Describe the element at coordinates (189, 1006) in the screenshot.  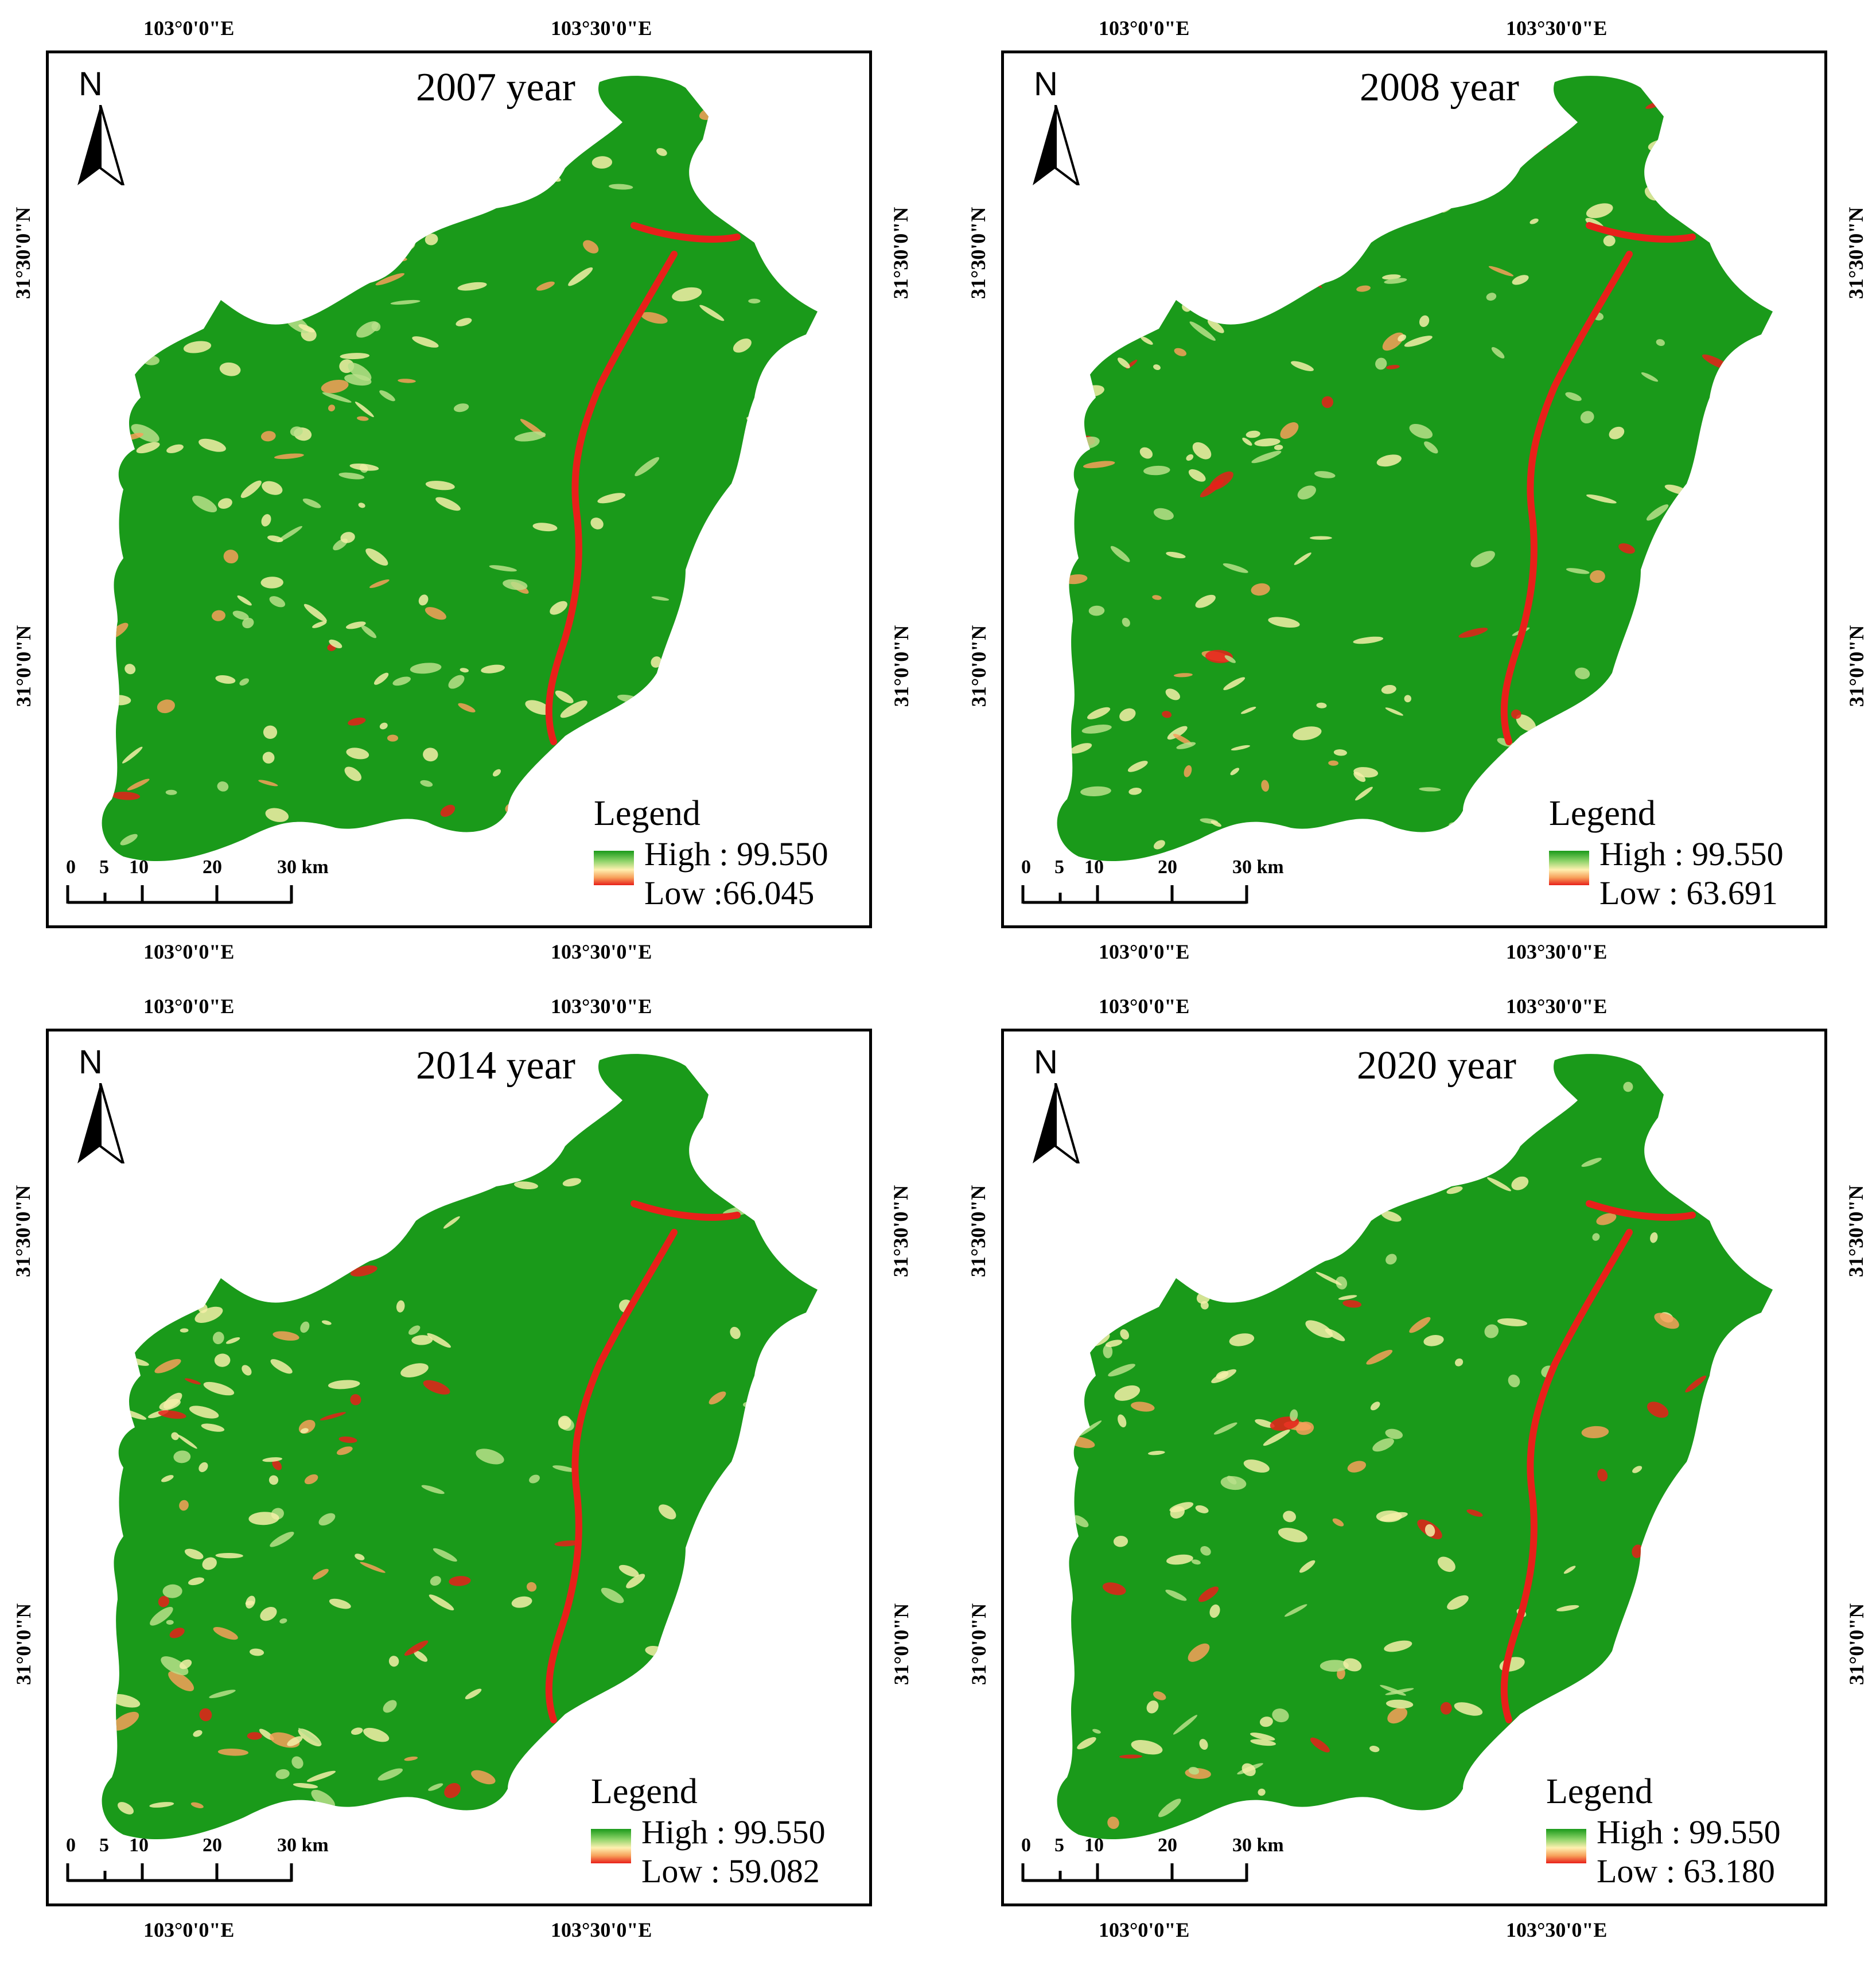
I see `lon-label-top-left: 103°0'0"E` at that location.